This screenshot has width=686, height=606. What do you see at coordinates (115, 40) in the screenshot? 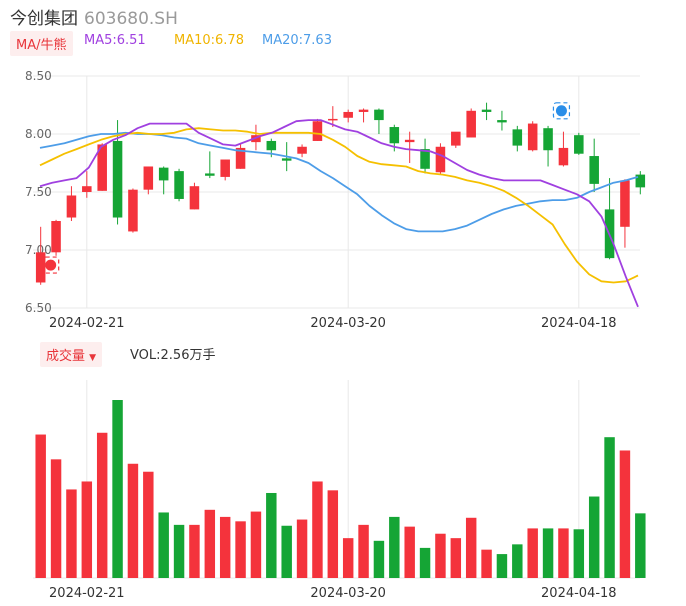
I see `ma5-value: MA5:6.51` at bounding box center [115, 40].